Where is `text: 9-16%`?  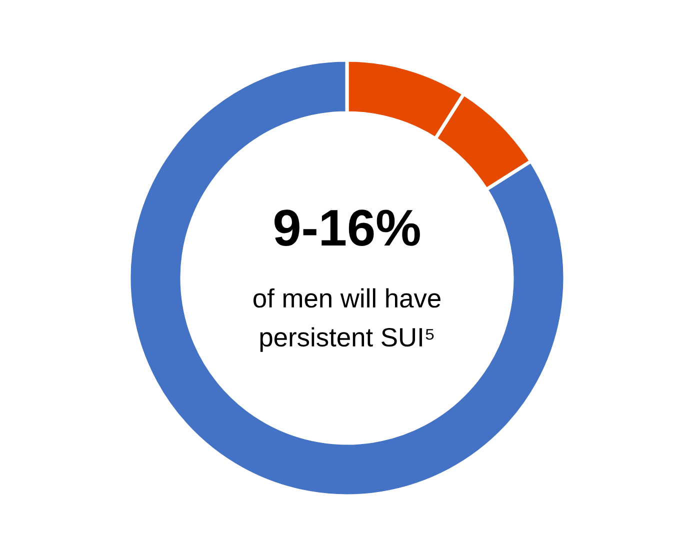 text: 9-16% is located at coordinates (347, 228).